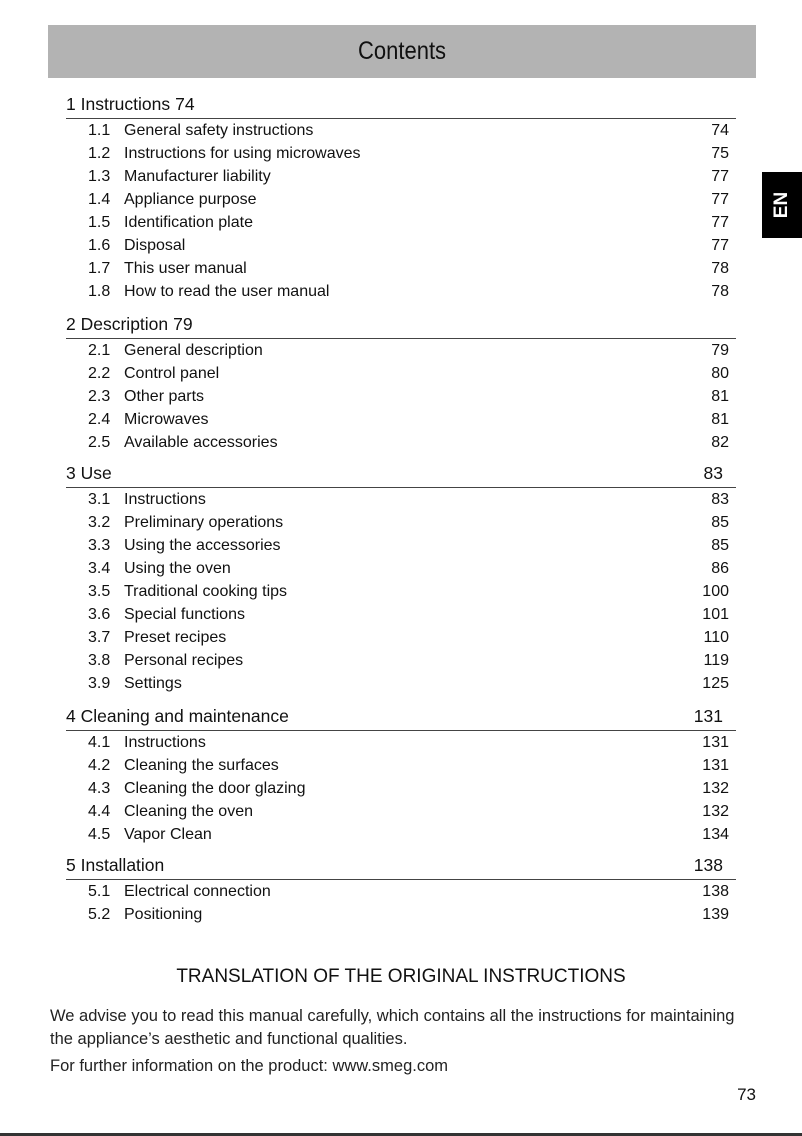  What do you see at coordinates (781, 205) in the screenshot?
I see `language-tab-label: EN` at bounding box center [781, 205].